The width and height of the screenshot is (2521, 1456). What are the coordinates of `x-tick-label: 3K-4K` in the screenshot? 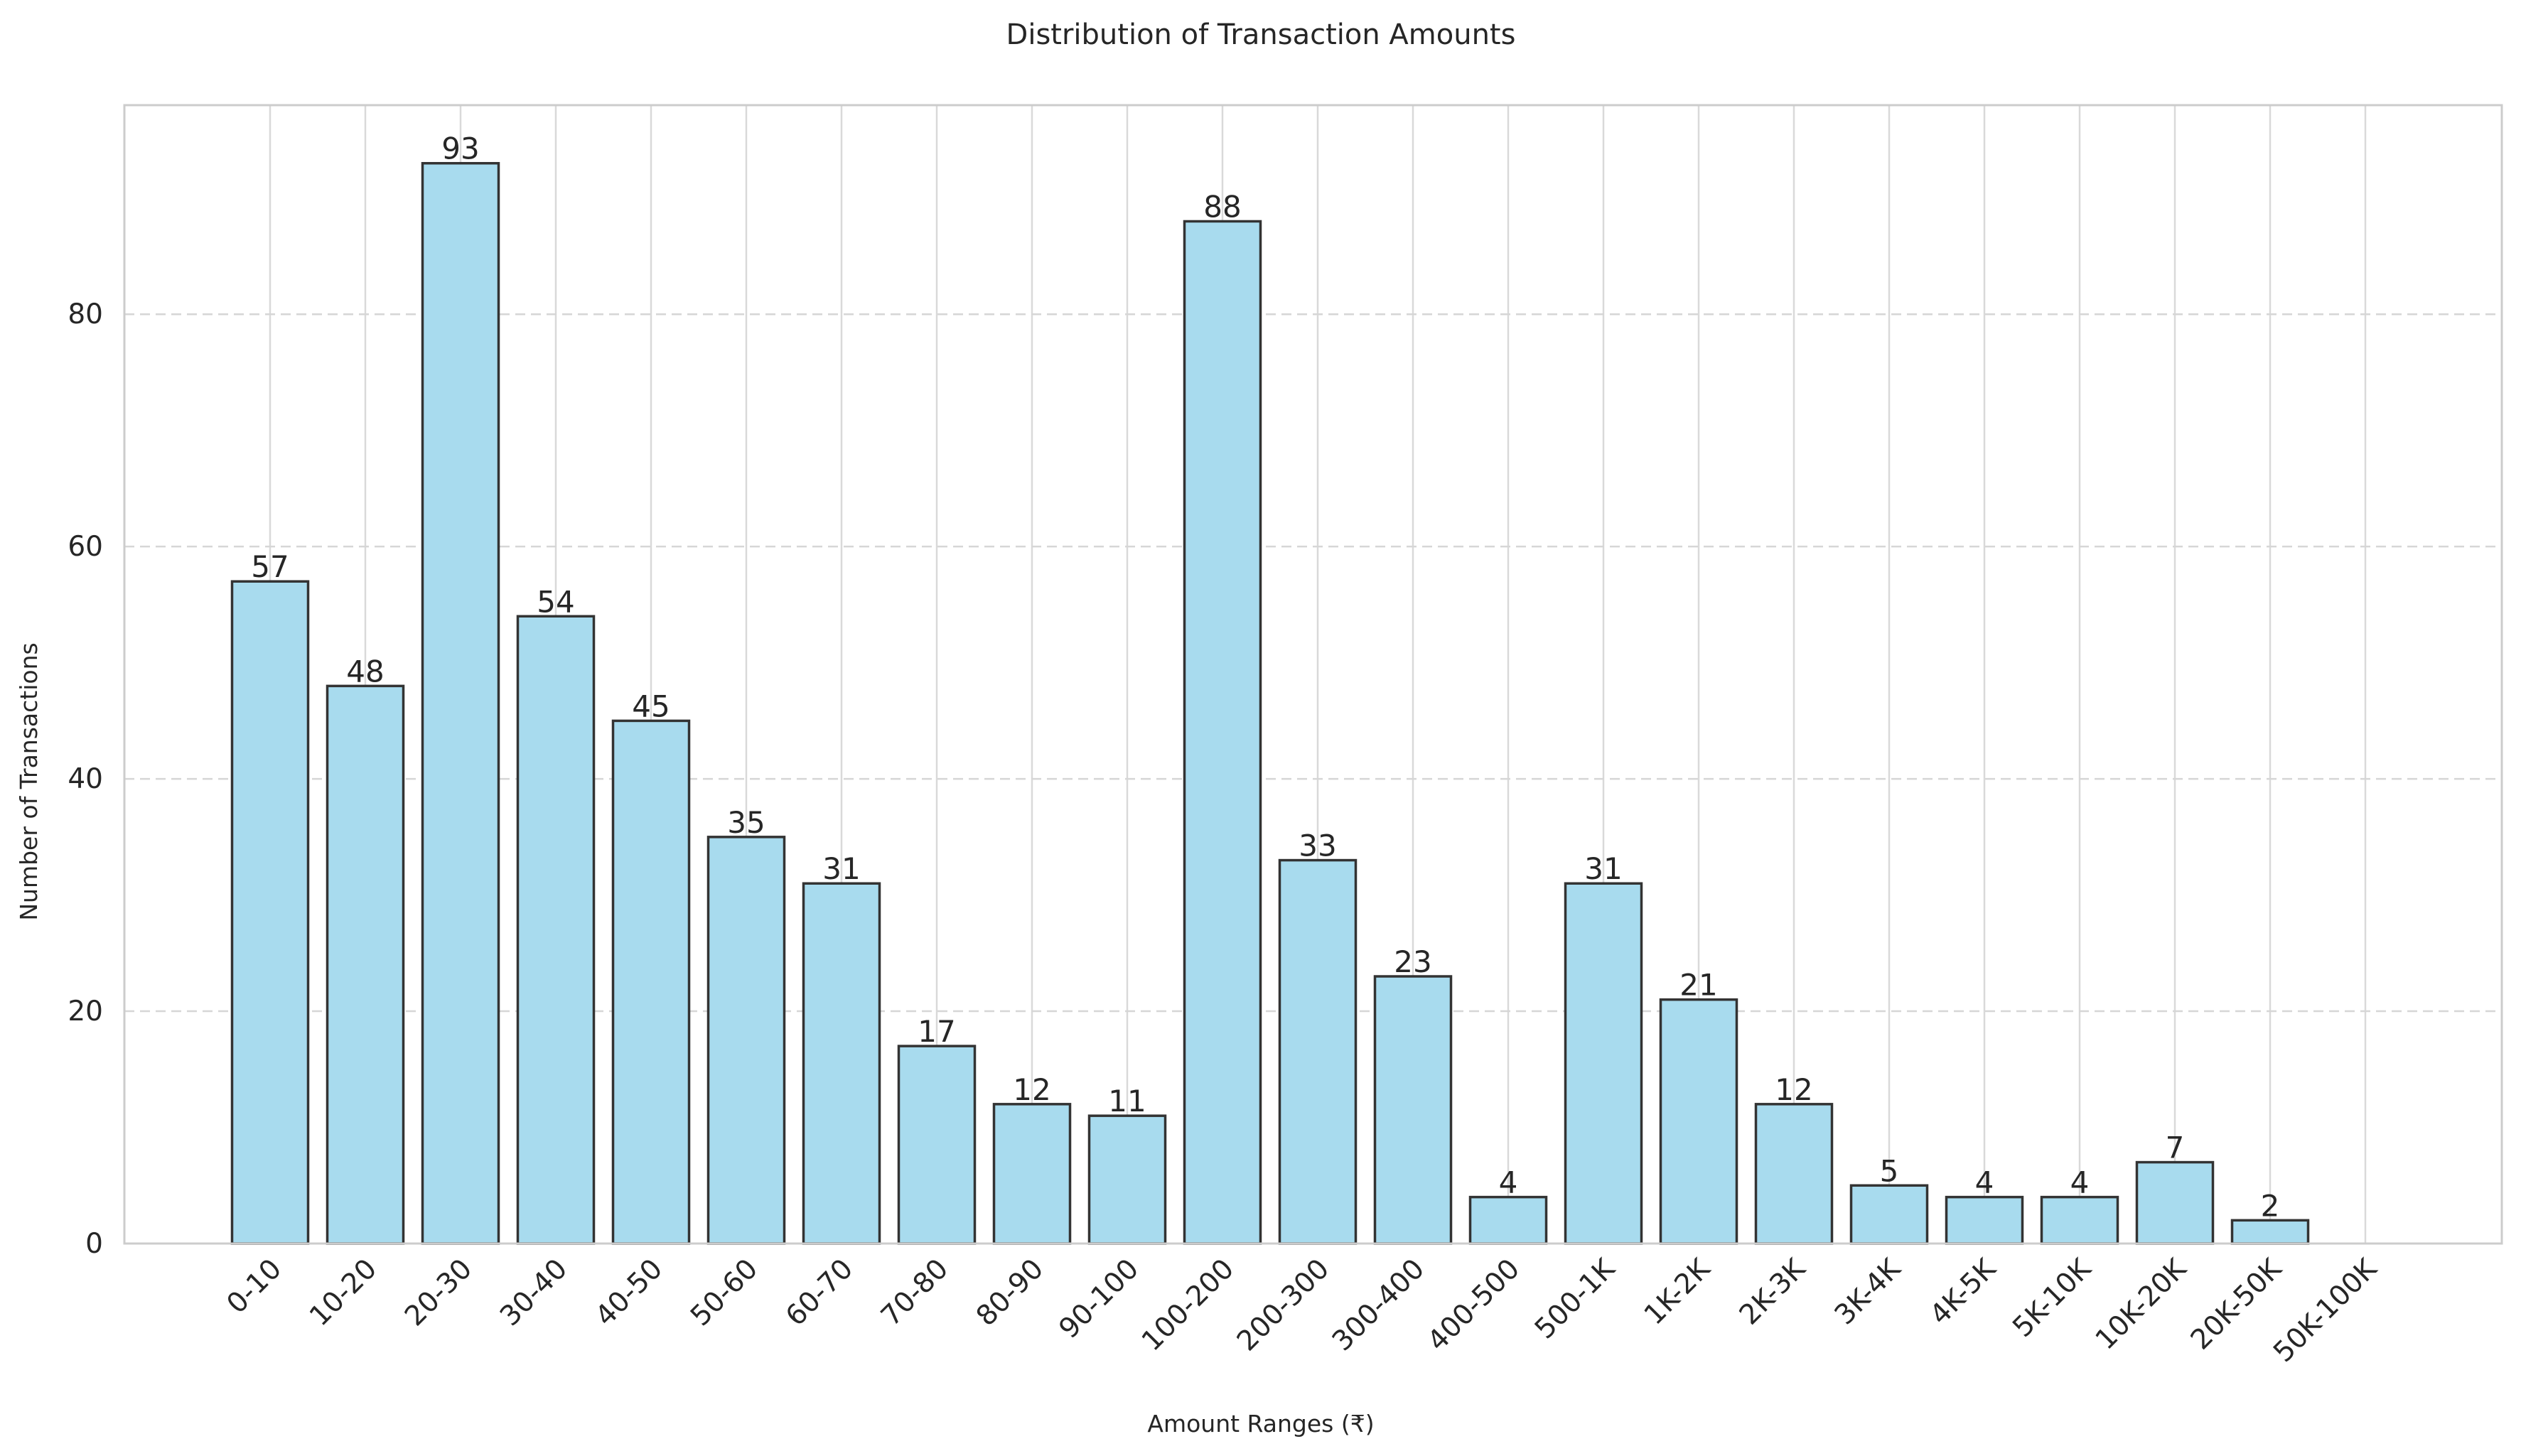 It's located at (1869, 1292).